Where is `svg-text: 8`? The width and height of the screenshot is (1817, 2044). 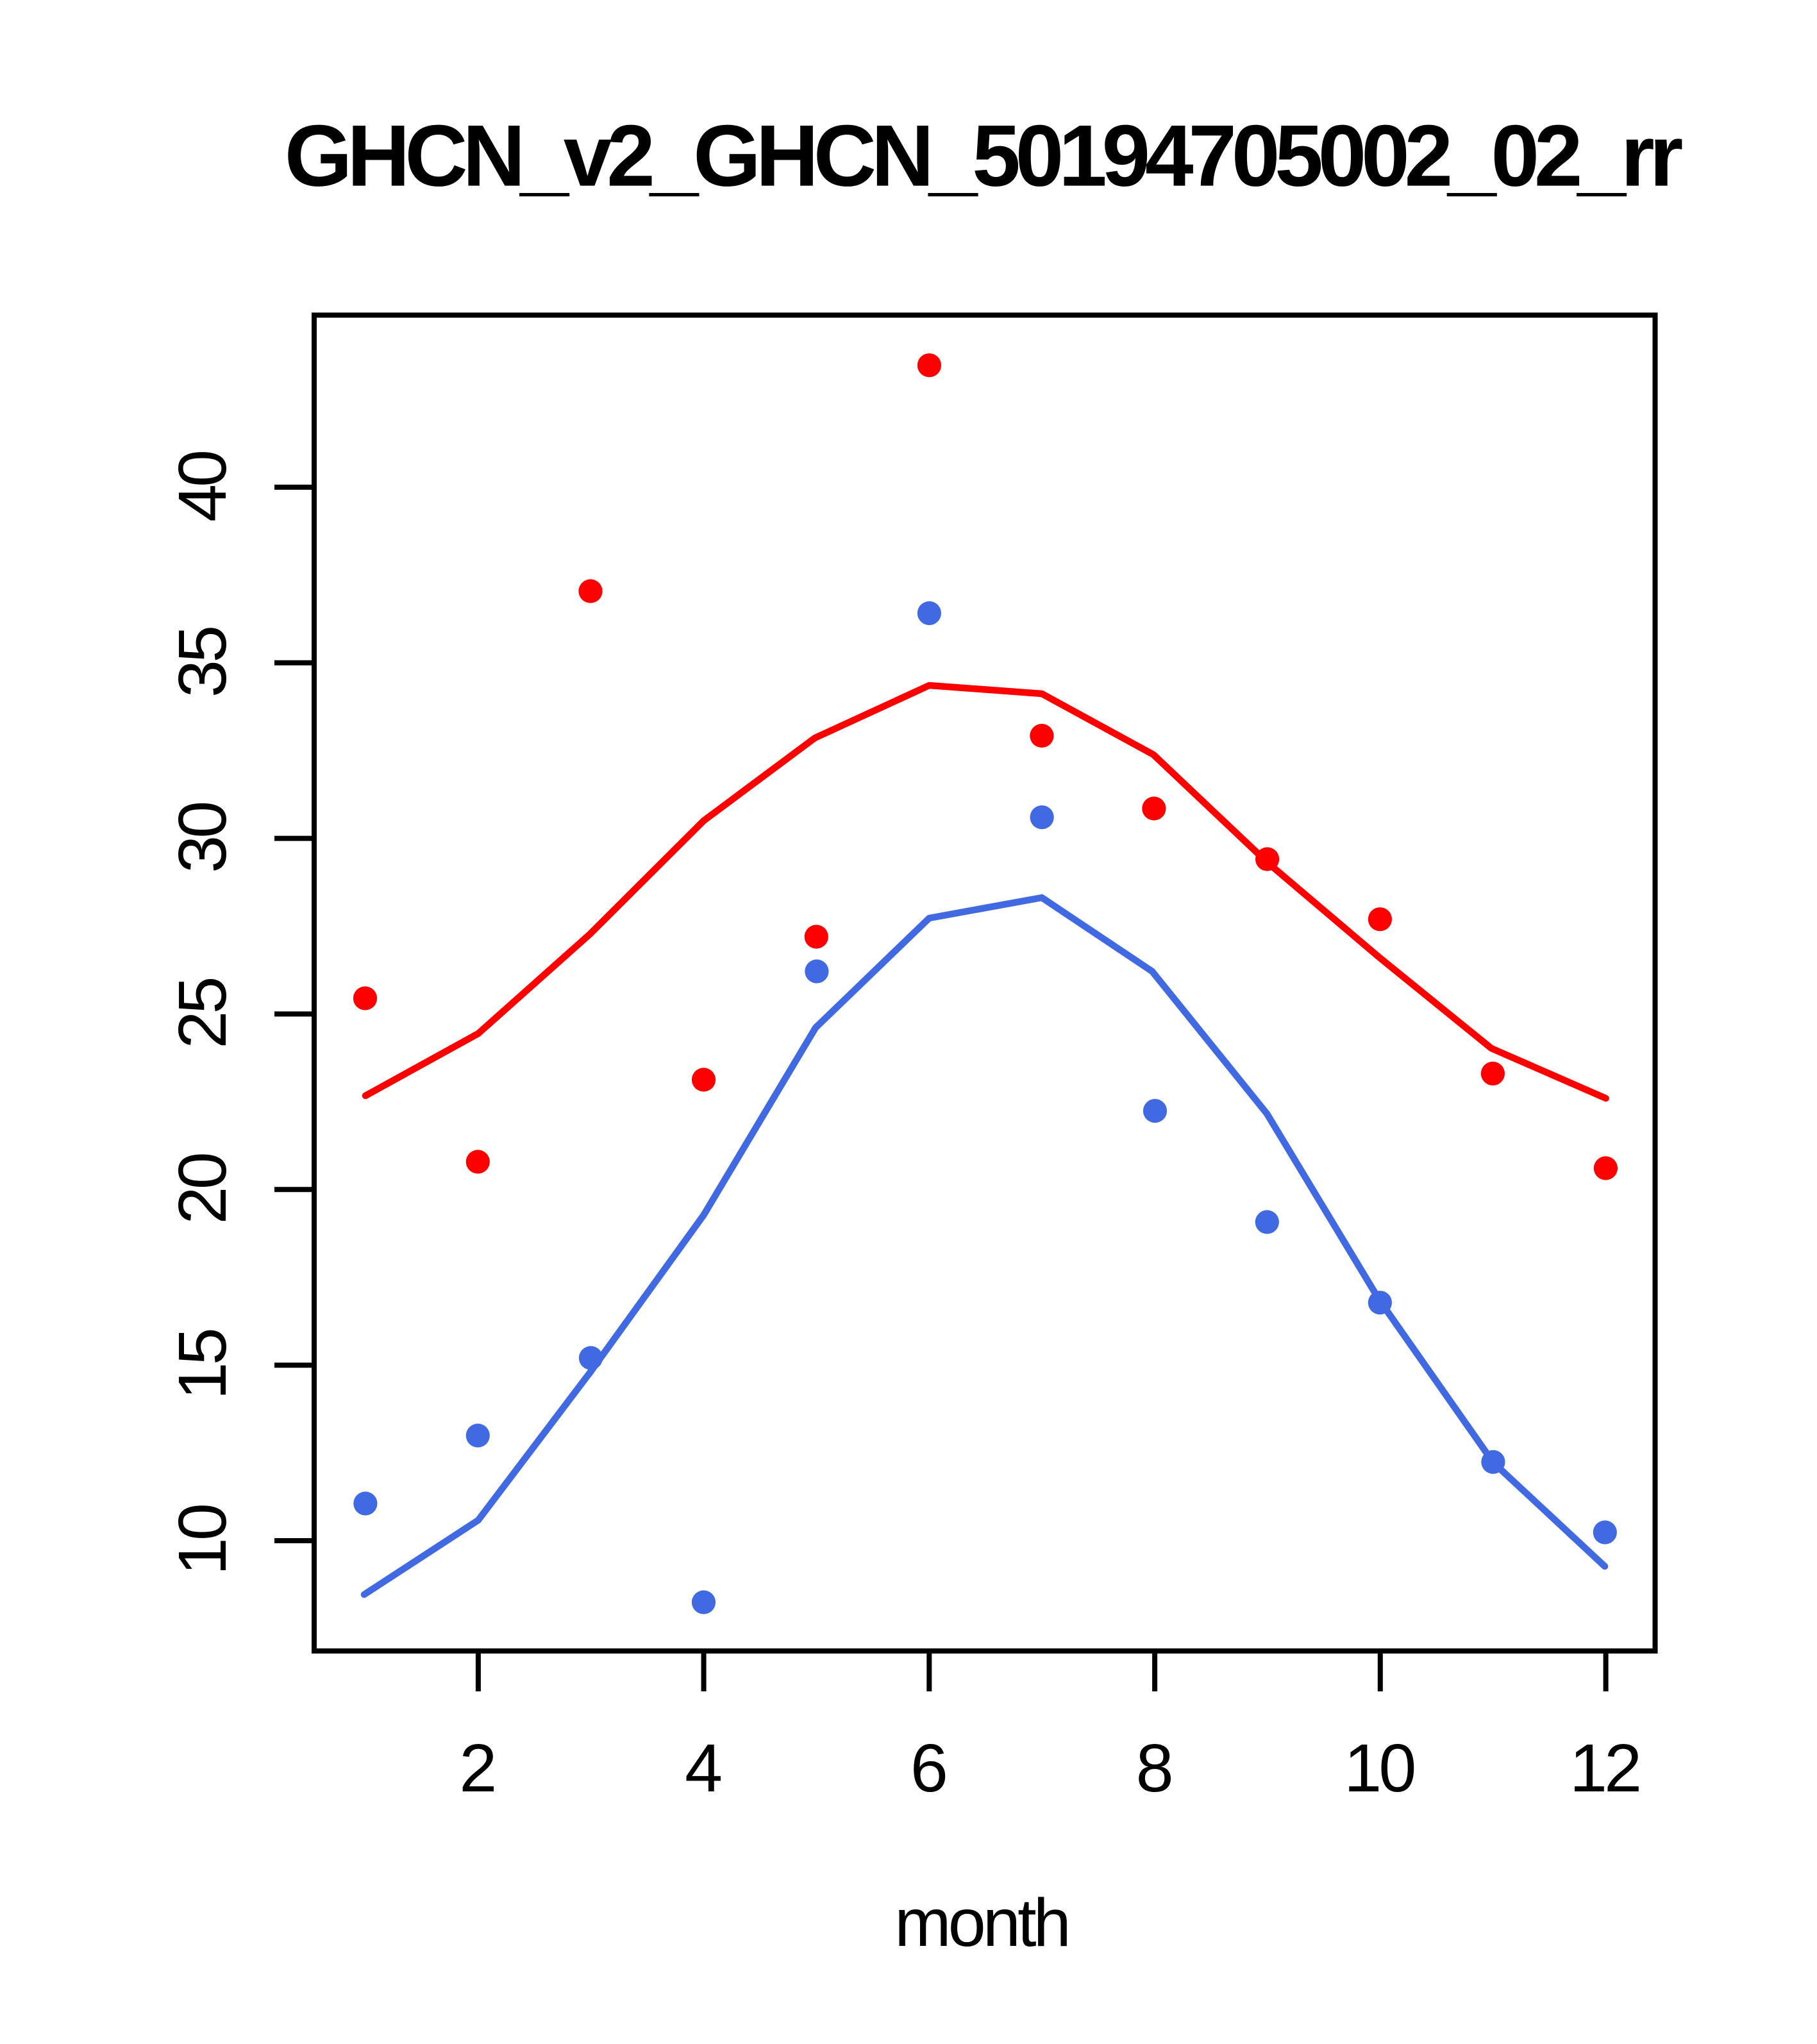 svg-text: 8 is located at coordinates (1153, 1768).